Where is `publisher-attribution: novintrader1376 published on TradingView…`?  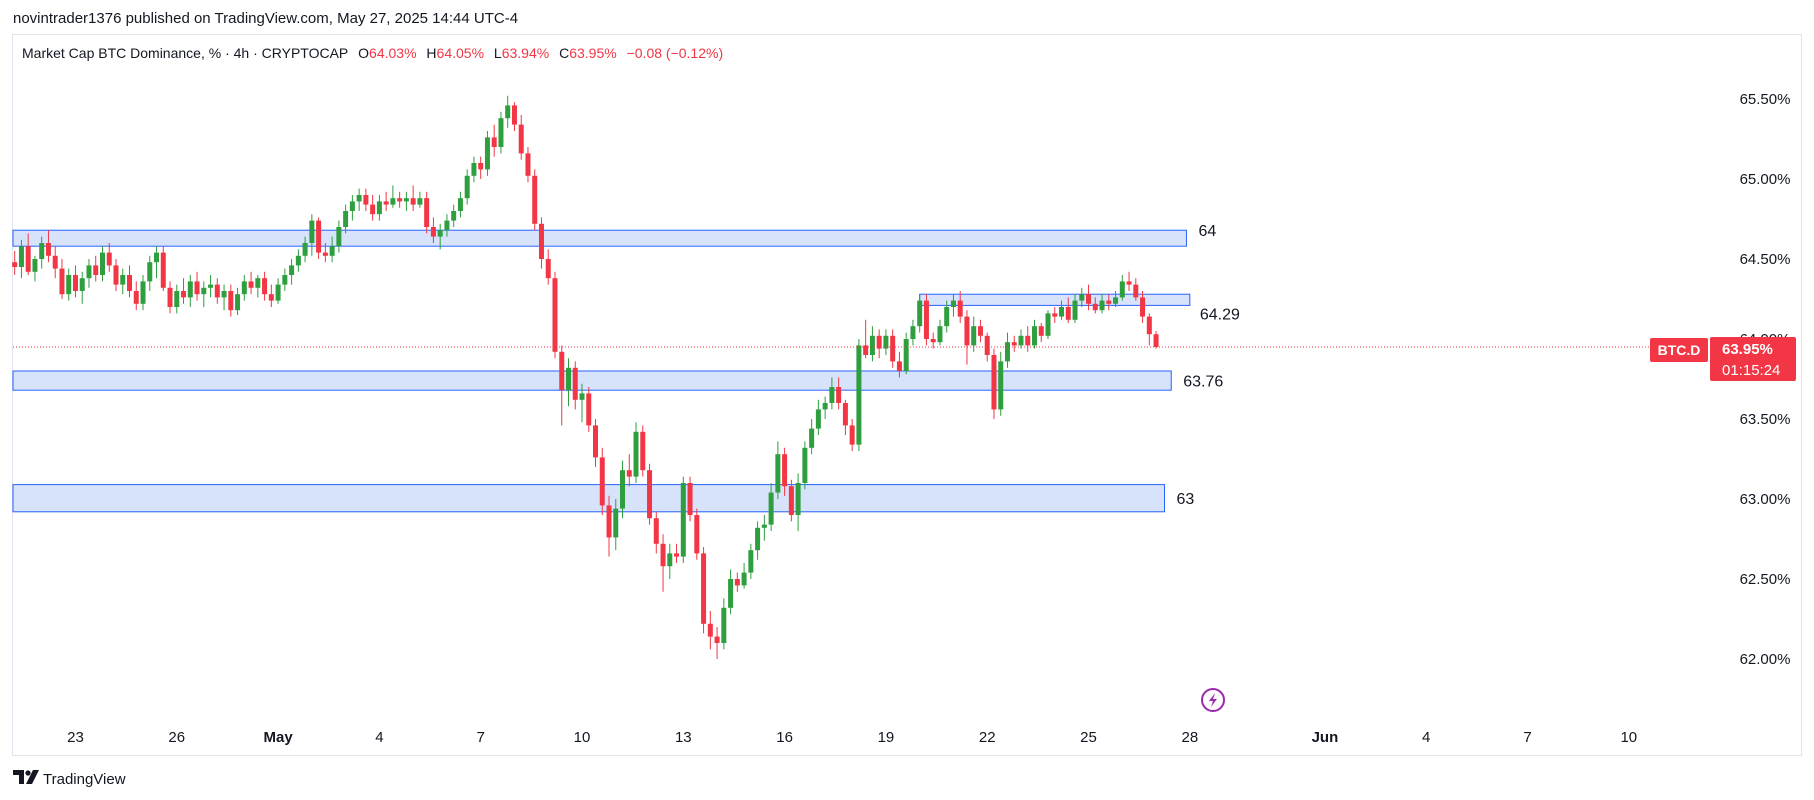 publisher-attribution: novintrader1376 published on TradingView… is located at coordinates (266, 18).